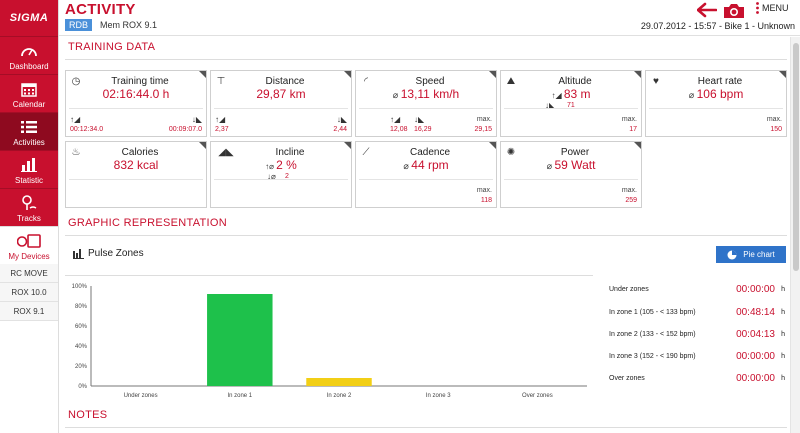 The width and height of the screenshot is (800, 433). What do you see at coordinates (430, 152) in the screenshot?
I see `card-title: Cadence` at bounding box center [430, 152].